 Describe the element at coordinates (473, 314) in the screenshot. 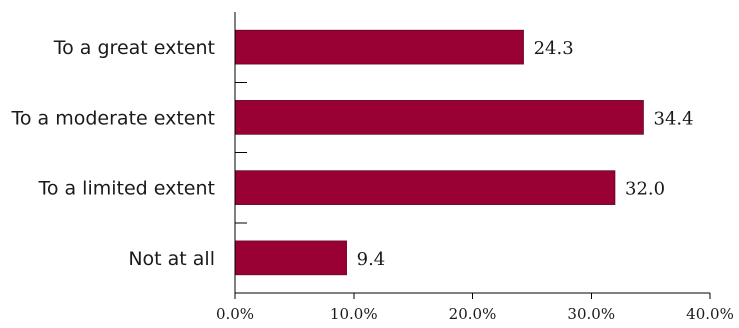

I see `x-tick-label-3: 20.0%` at that location.